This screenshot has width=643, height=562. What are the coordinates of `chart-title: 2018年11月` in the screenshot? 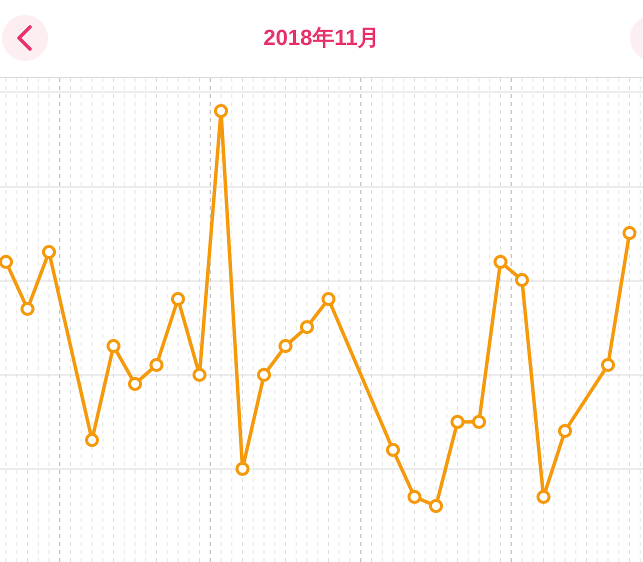 It's located at (321, 37).